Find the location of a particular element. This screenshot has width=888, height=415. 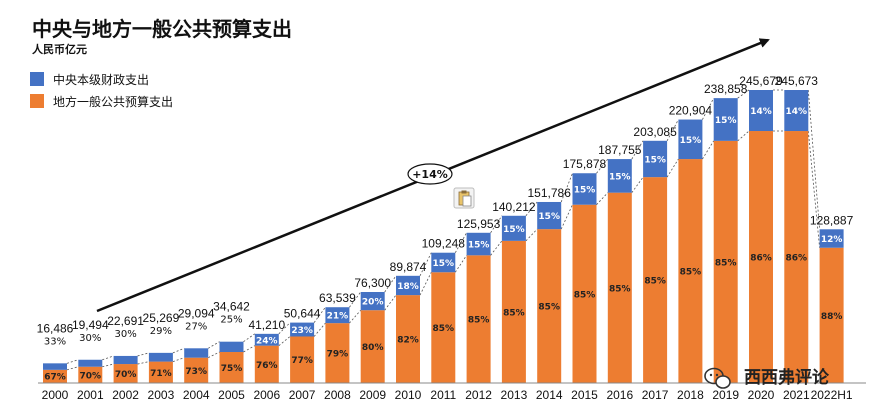

bar-local-2022H1 is located at coordinates (831, 315).